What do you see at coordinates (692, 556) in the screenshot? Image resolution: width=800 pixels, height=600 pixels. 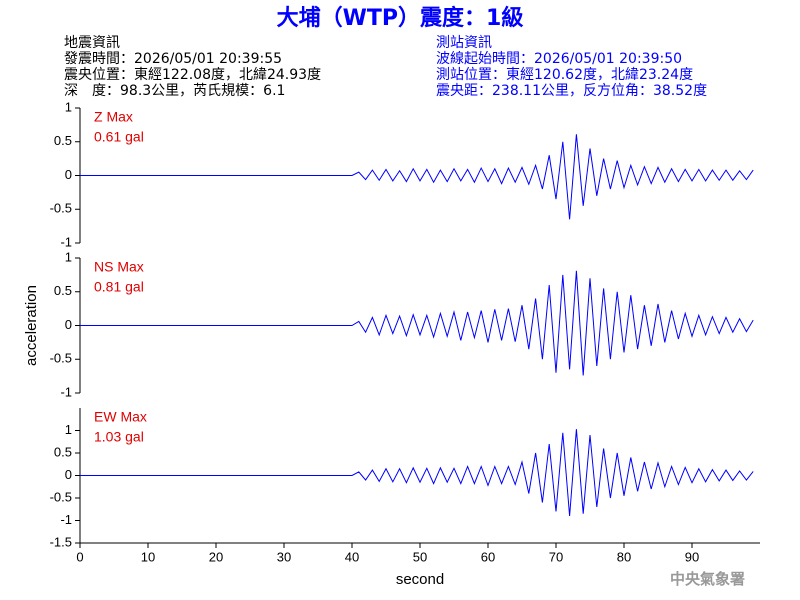 I see `x-tick-label: 90` at bounding box center [692, 556].